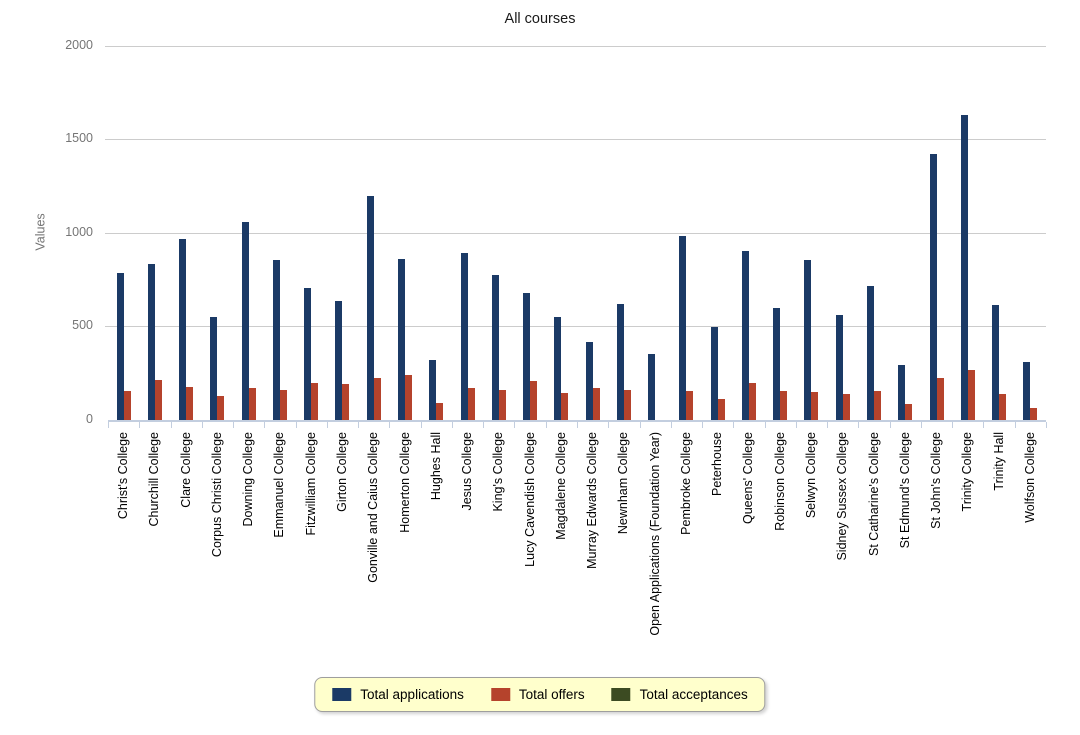 The width and height of the screenshot is (1080, 735). I want to click on y-tick-label: 1500, so click(79, 138).